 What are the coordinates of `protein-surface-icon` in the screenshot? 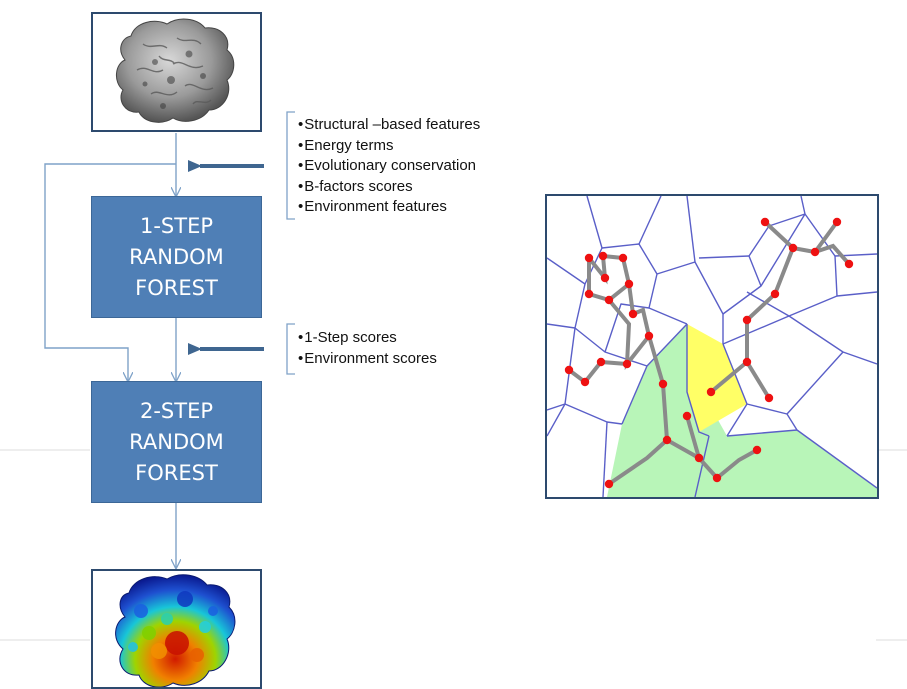 It's located at (175, 70).